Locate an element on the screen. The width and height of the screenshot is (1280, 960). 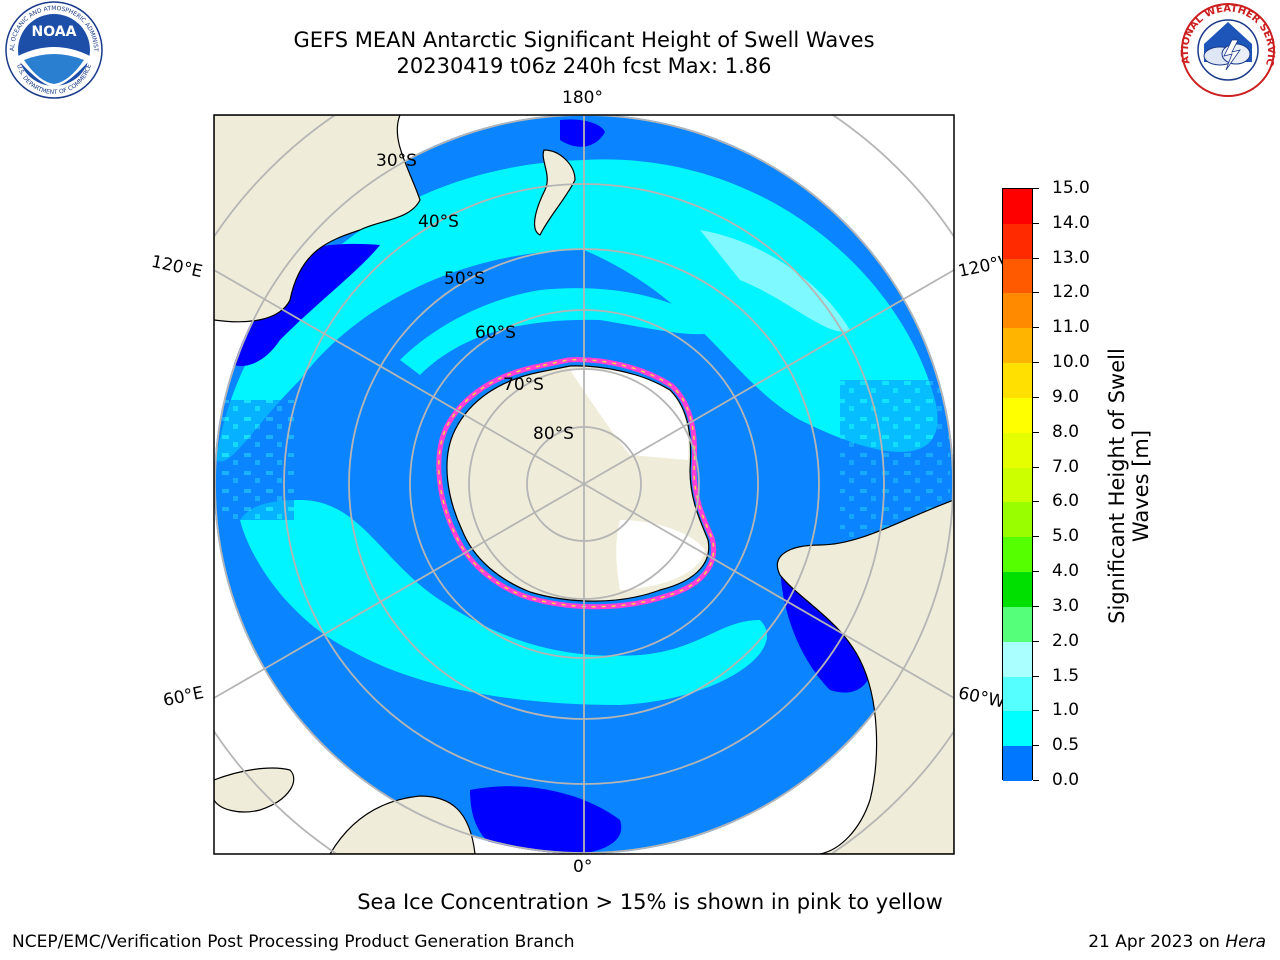
nws-logo: NATIONAL WEATHER SERVICE is located at coordinates (1226, 48).